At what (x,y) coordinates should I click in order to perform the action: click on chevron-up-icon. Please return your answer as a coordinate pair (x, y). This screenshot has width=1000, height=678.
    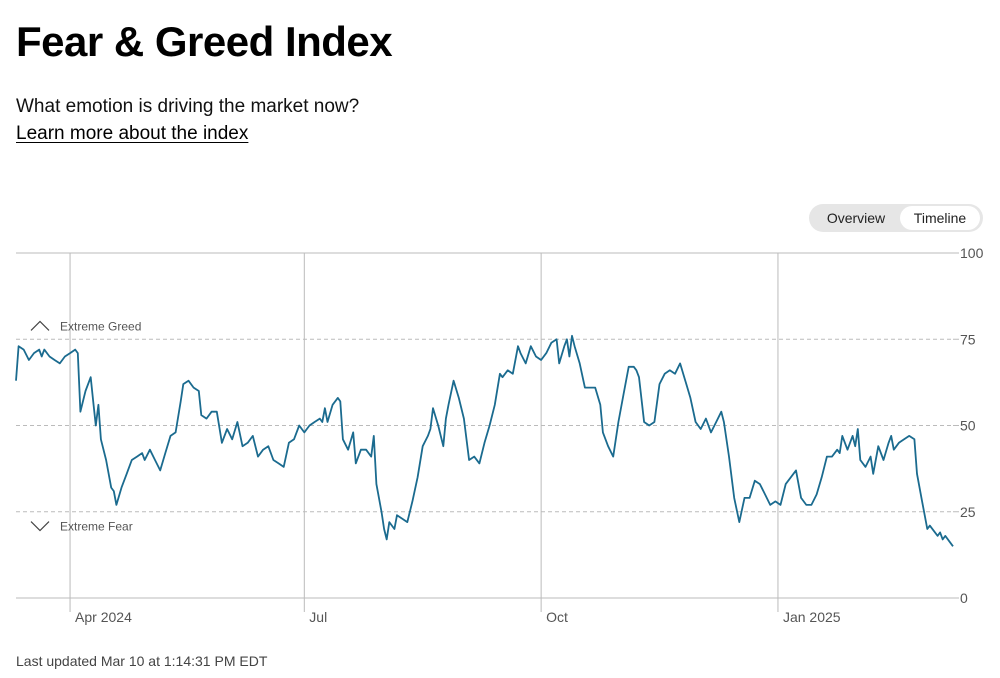
    Looking at the image, I should click on (40, 325).